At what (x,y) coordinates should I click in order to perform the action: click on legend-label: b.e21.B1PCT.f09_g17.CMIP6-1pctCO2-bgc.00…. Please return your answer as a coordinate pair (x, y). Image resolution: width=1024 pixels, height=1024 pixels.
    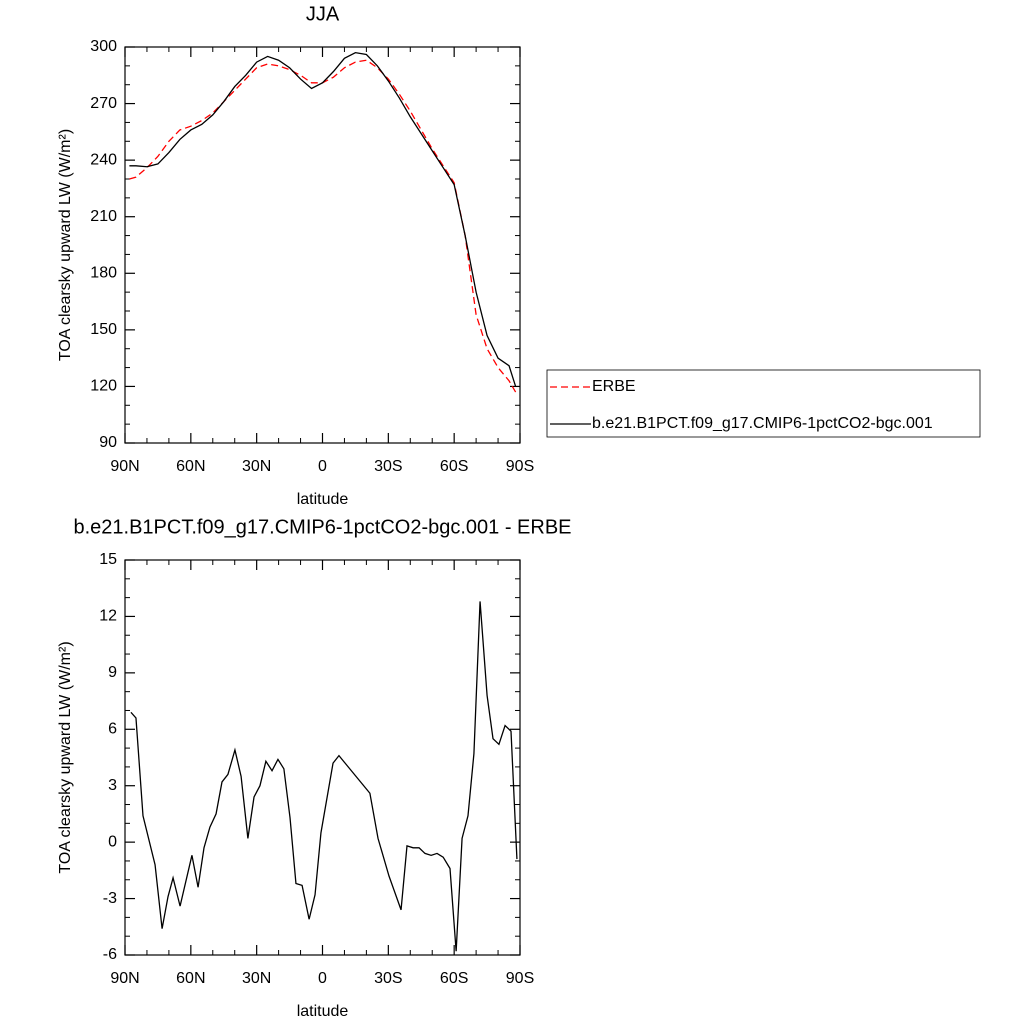
    Looking at the image, I should click on (762, 423).